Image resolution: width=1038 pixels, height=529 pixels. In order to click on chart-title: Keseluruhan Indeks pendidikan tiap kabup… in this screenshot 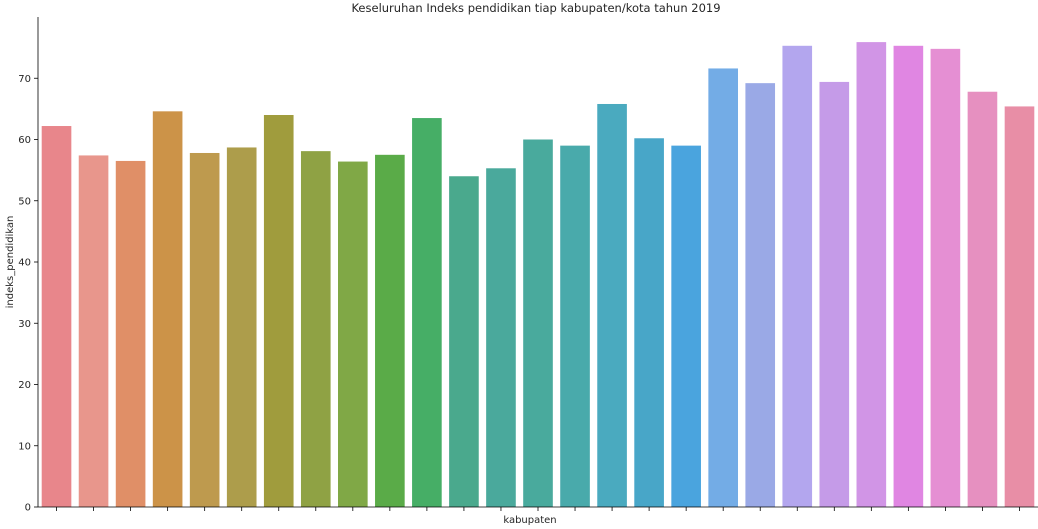, I will do `click(535, 8)`.